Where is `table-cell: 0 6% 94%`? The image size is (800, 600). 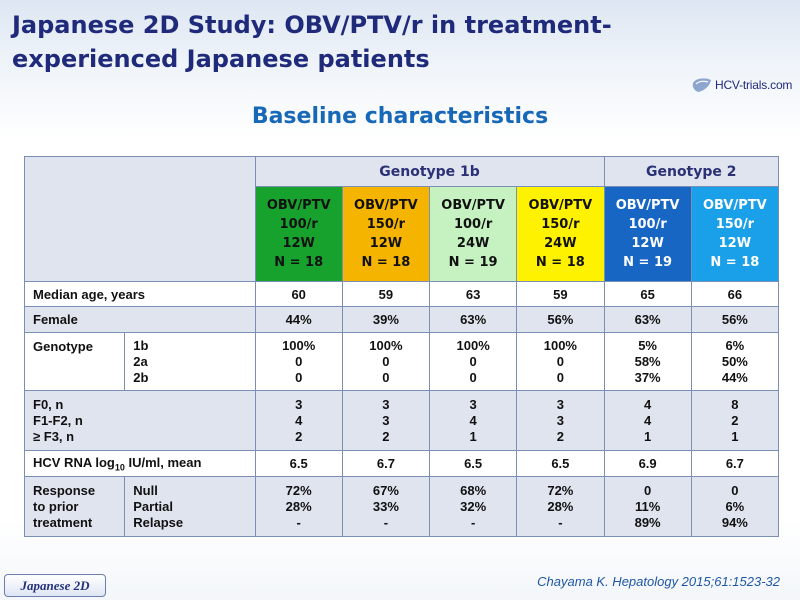
table-cell: 0 6% 94% is located at coordinates (735, 506).